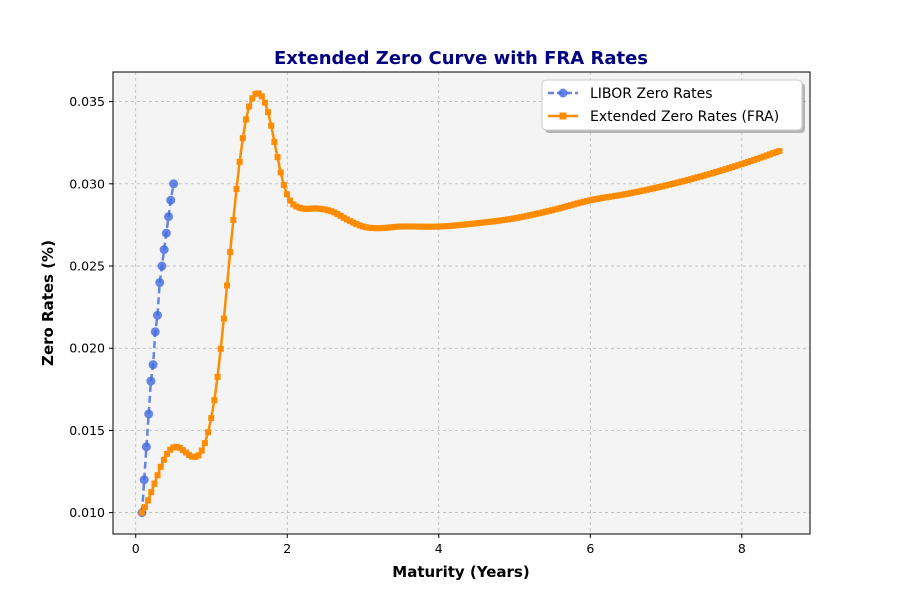  What do you see at coordinates (91, 307) in the screenshot?
I see `y-axis-ticks: 0.010 0.015 0.020 0.025 0.030 0.035` at bounding box center [91, 307].